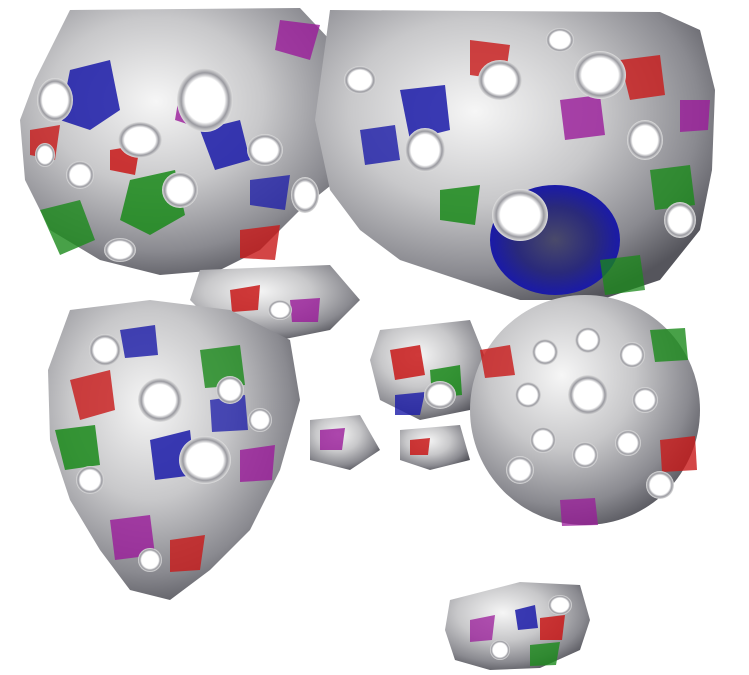 This screenshot has width=749, height=675. What do you see at coordinates (340, 367) in the screenshot?
I see `middle-fragments` at bounding box center [340, 367].